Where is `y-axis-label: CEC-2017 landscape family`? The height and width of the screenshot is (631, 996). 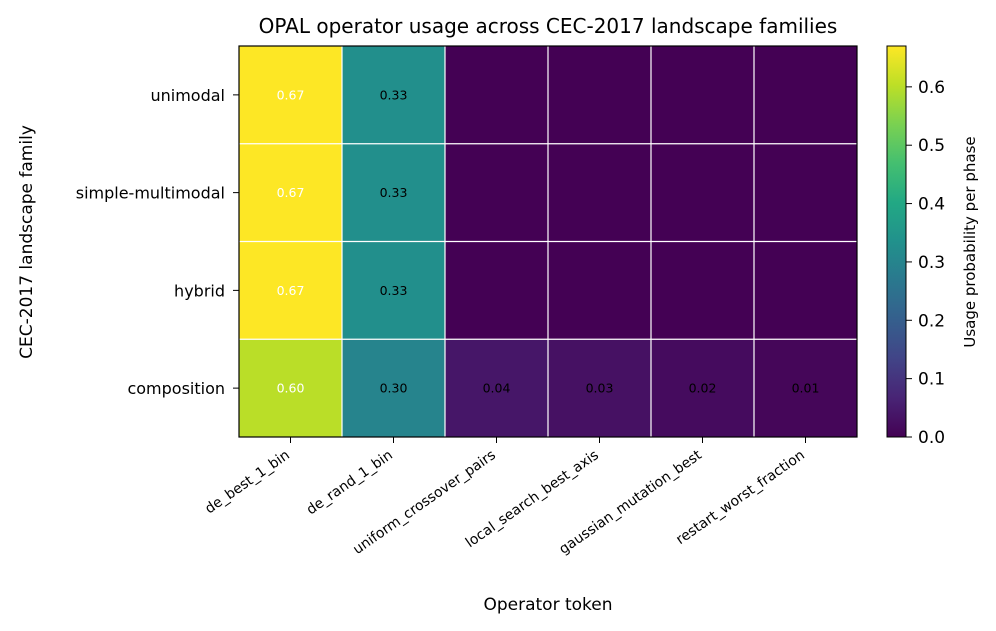
y-axis-label: CEC-2017 landscape family is located at coordinates (27, 242).